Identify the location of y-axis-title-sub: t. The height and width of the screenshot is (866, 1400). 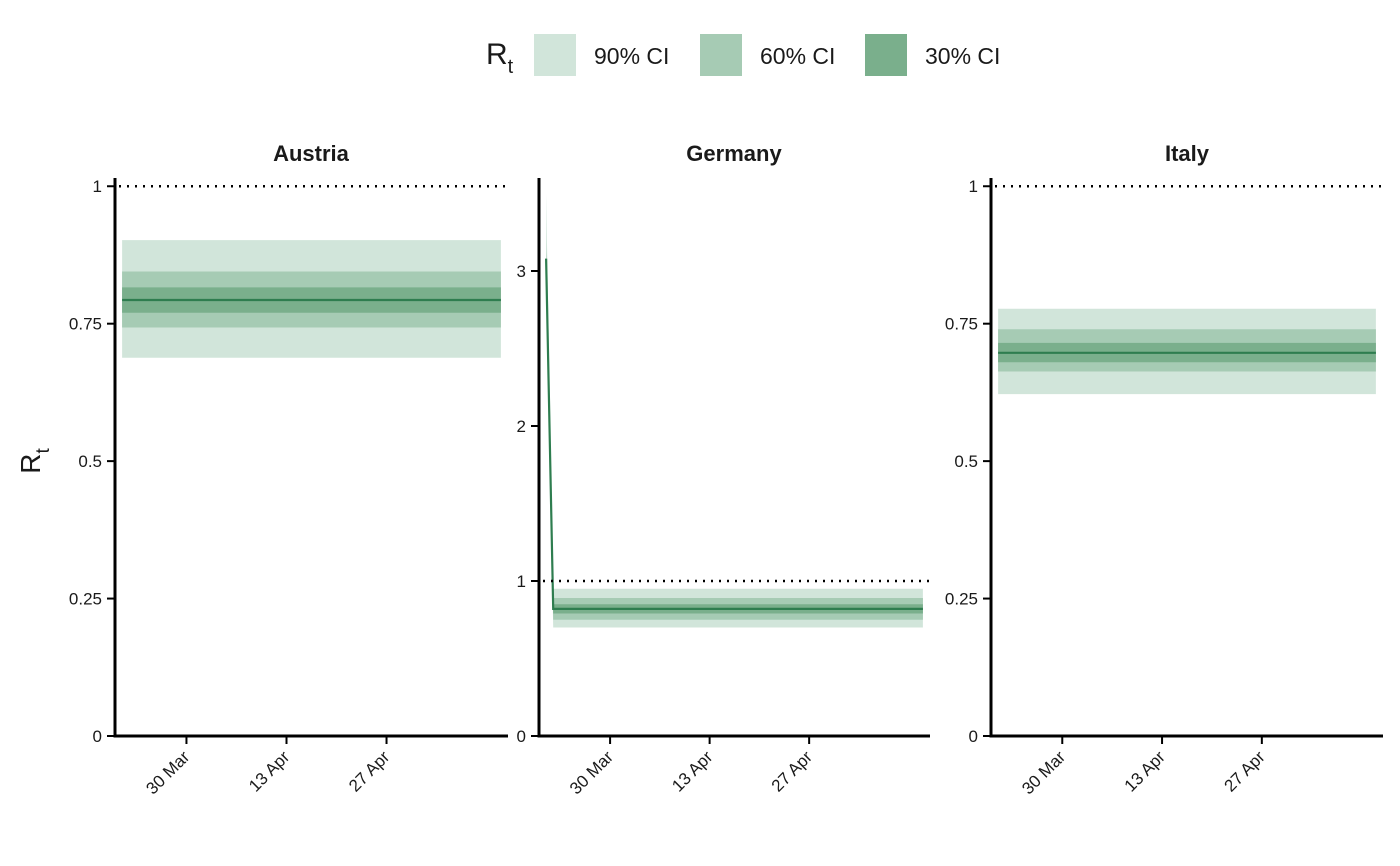
(43, 451).